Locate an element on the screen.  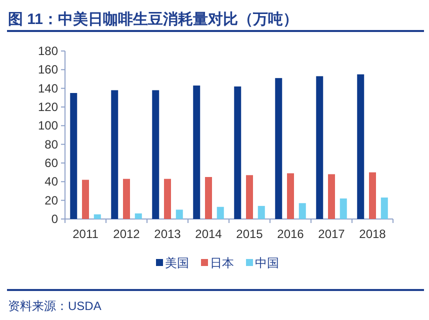
legend-label: 中国 is located at coordinates (267, 263).